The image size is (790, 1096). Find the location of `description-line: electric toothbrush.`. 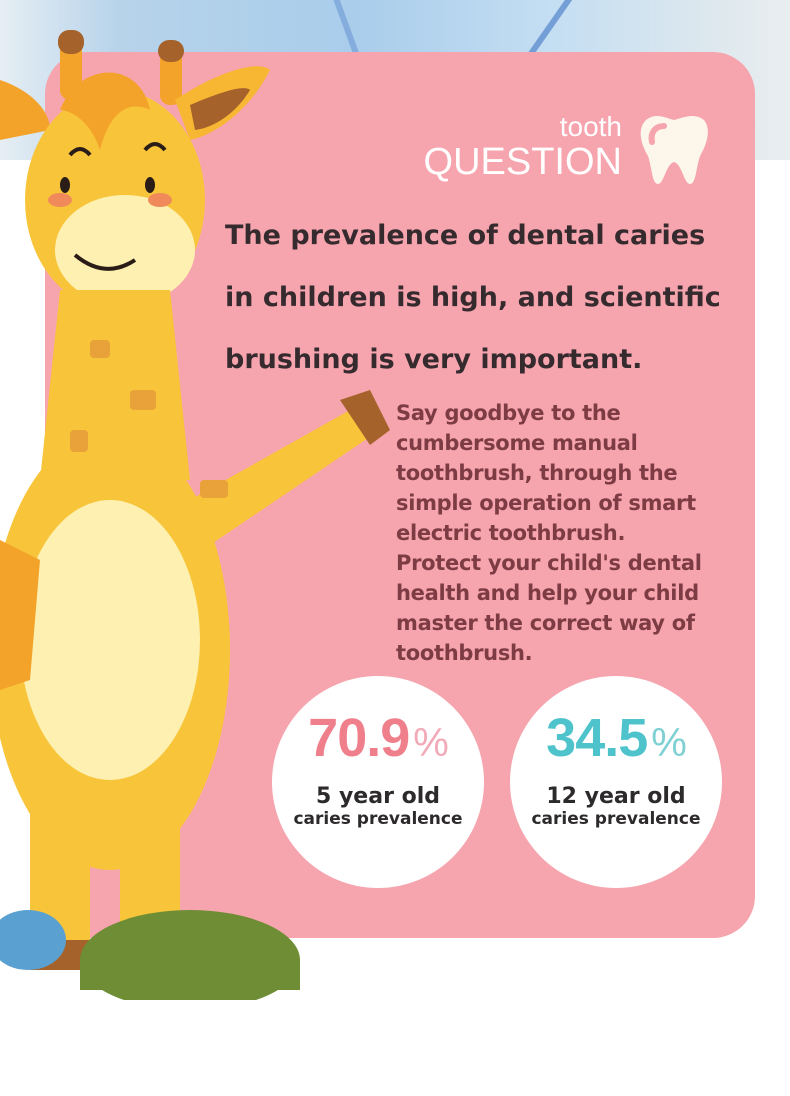

description-line: electric toothbrush. is located at coordinates (511, 533).